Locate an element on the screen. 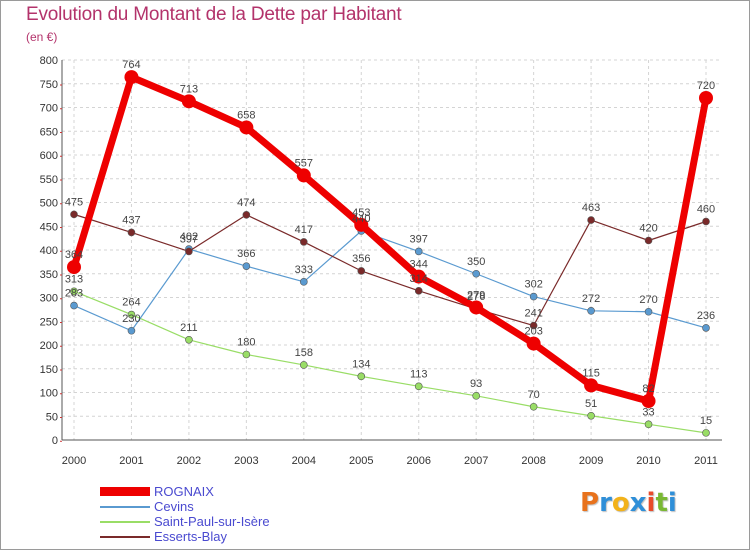 Image resolution: width=750 pixels, height=550 pixels. y-tick-label: 700 is located at coordinates (49, 109).